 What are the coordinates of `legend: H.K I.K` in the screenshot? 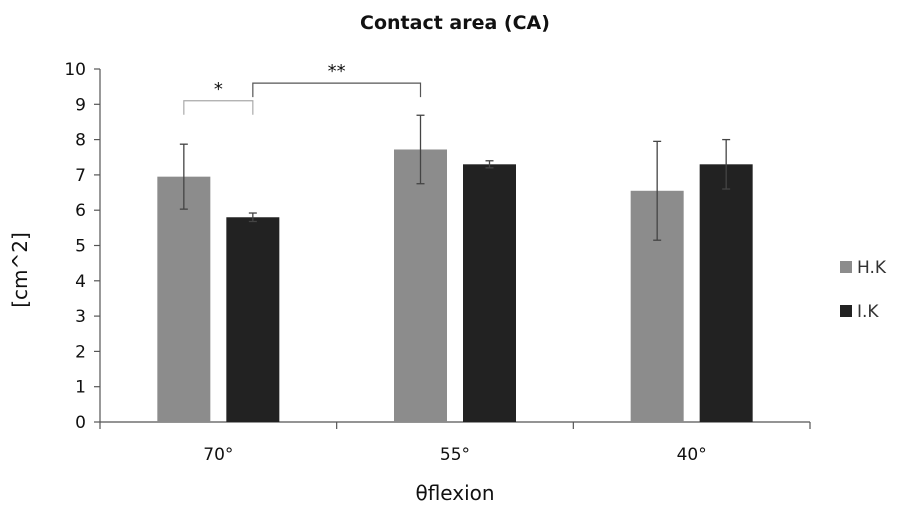 It's located at (863, 290).